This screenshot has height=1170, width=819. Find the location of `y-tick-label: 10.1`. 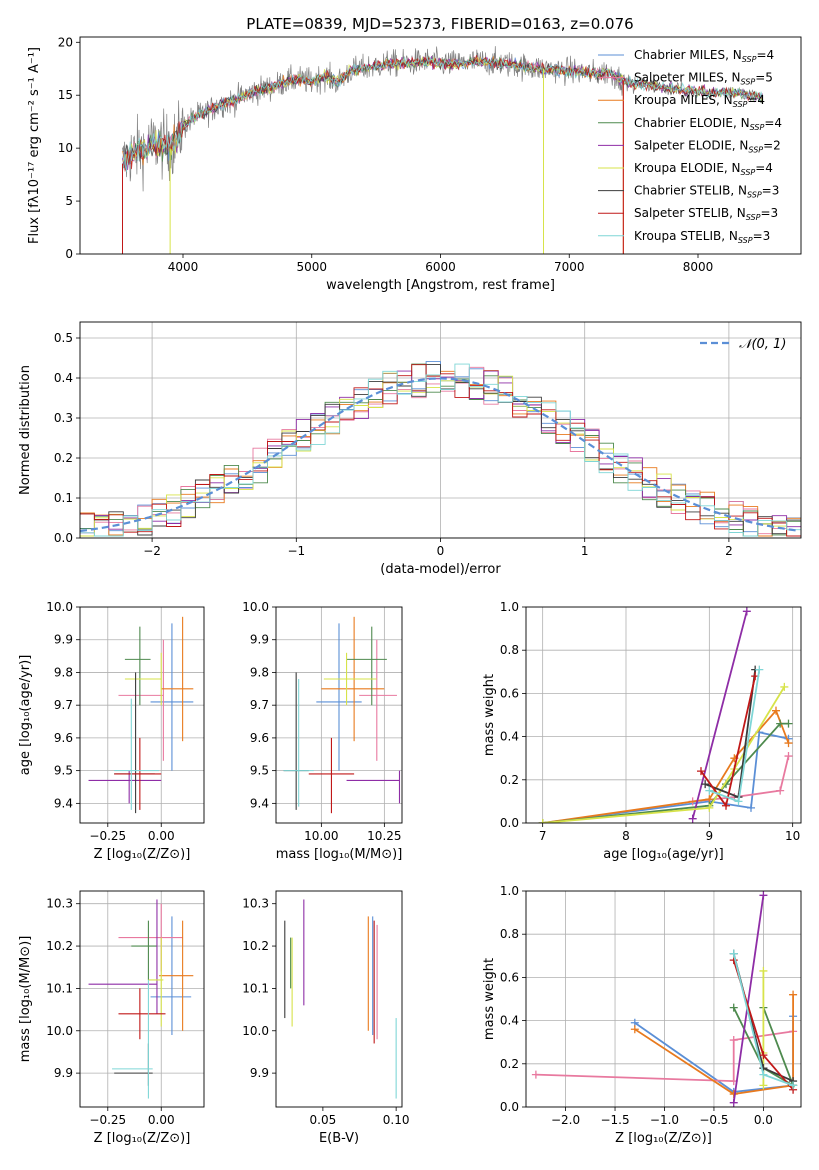

y-tick-label: 10.1 is located at coordinates (59, 988).